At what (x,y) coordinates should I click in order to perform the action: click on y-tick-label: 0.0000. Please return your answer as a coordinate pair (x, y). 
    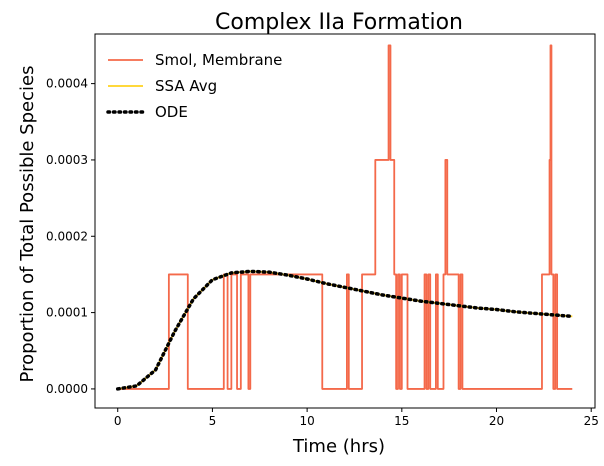
    Looking at the image, I should click on (67, 389).